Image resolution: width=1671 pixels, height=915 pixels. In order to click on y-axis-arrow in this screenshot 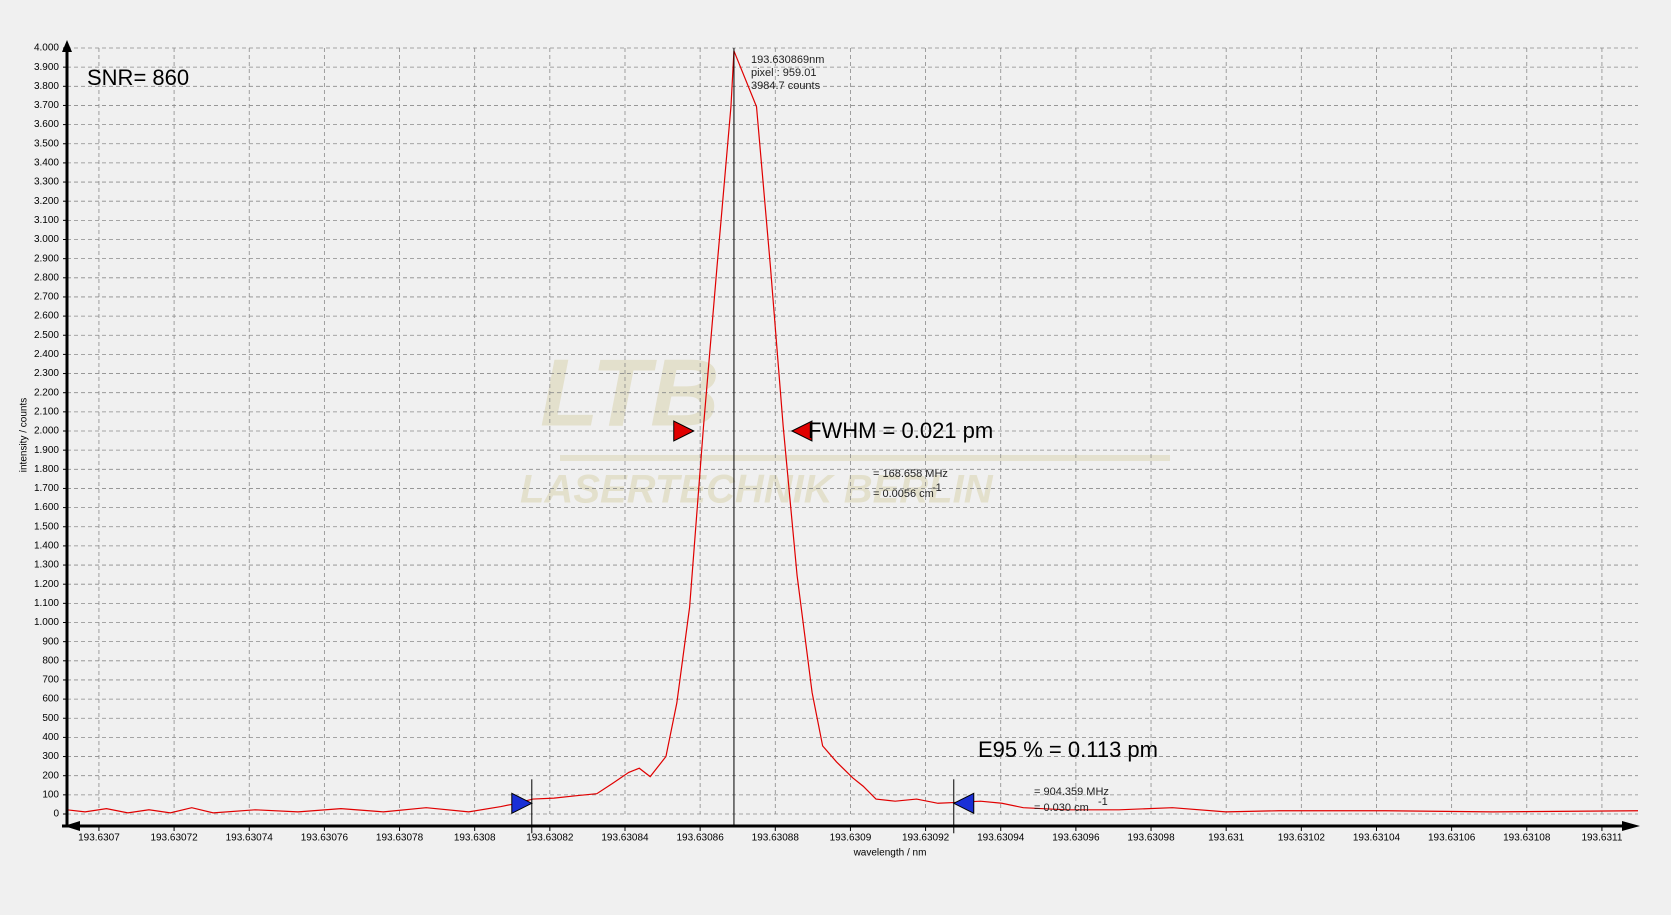, I will do `click(67, 46)`.